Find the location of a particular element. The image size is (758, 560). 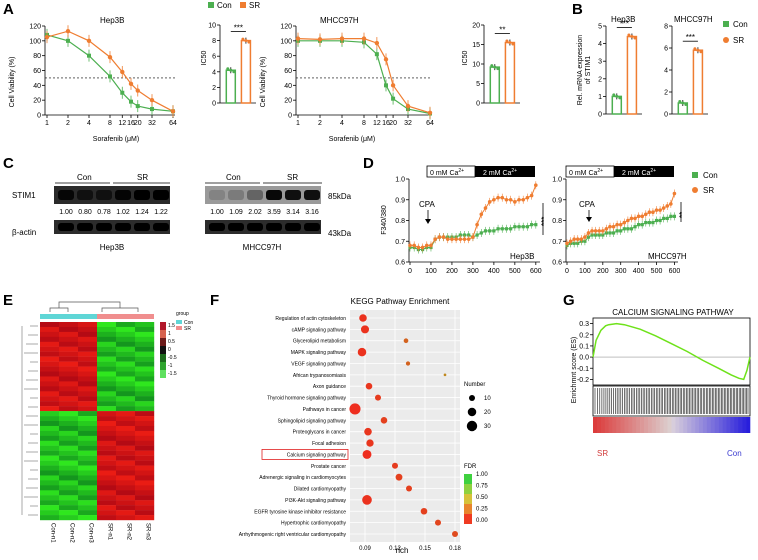

heatmap-row-dendrogram is located at coordinates (29, 420).